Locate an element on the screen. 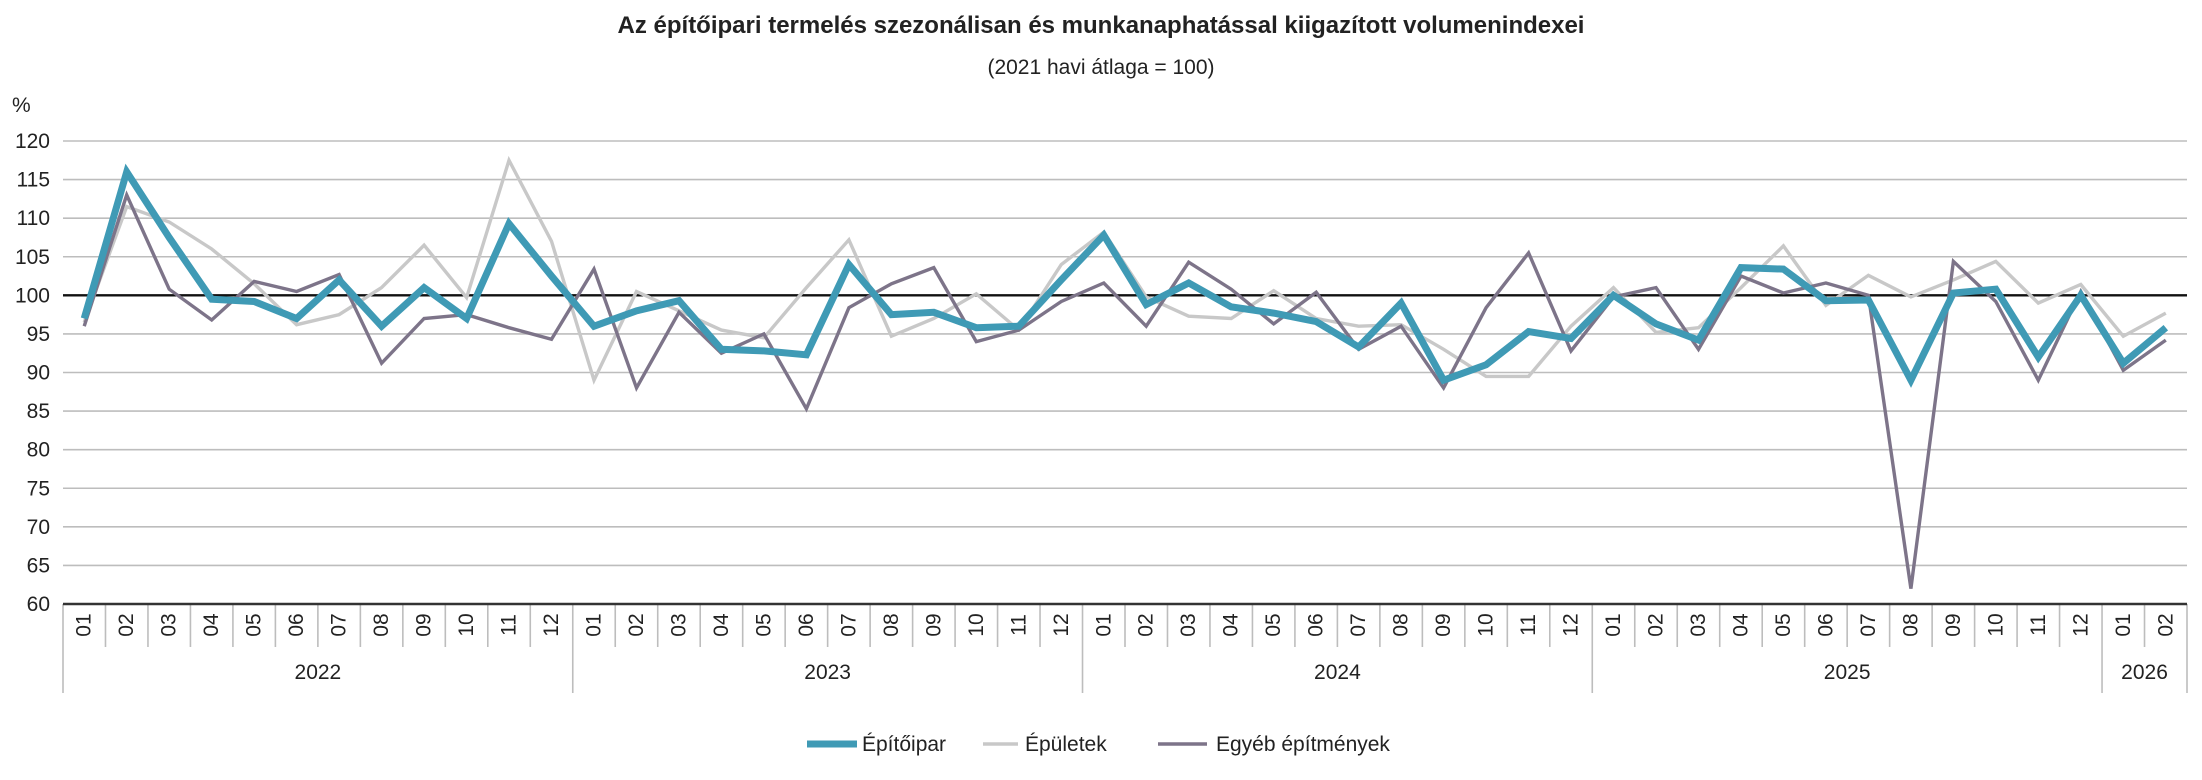 The height and width of the screenshot is (780, 2202). y-tick-label: 85 is located at coordinates (38, 411).